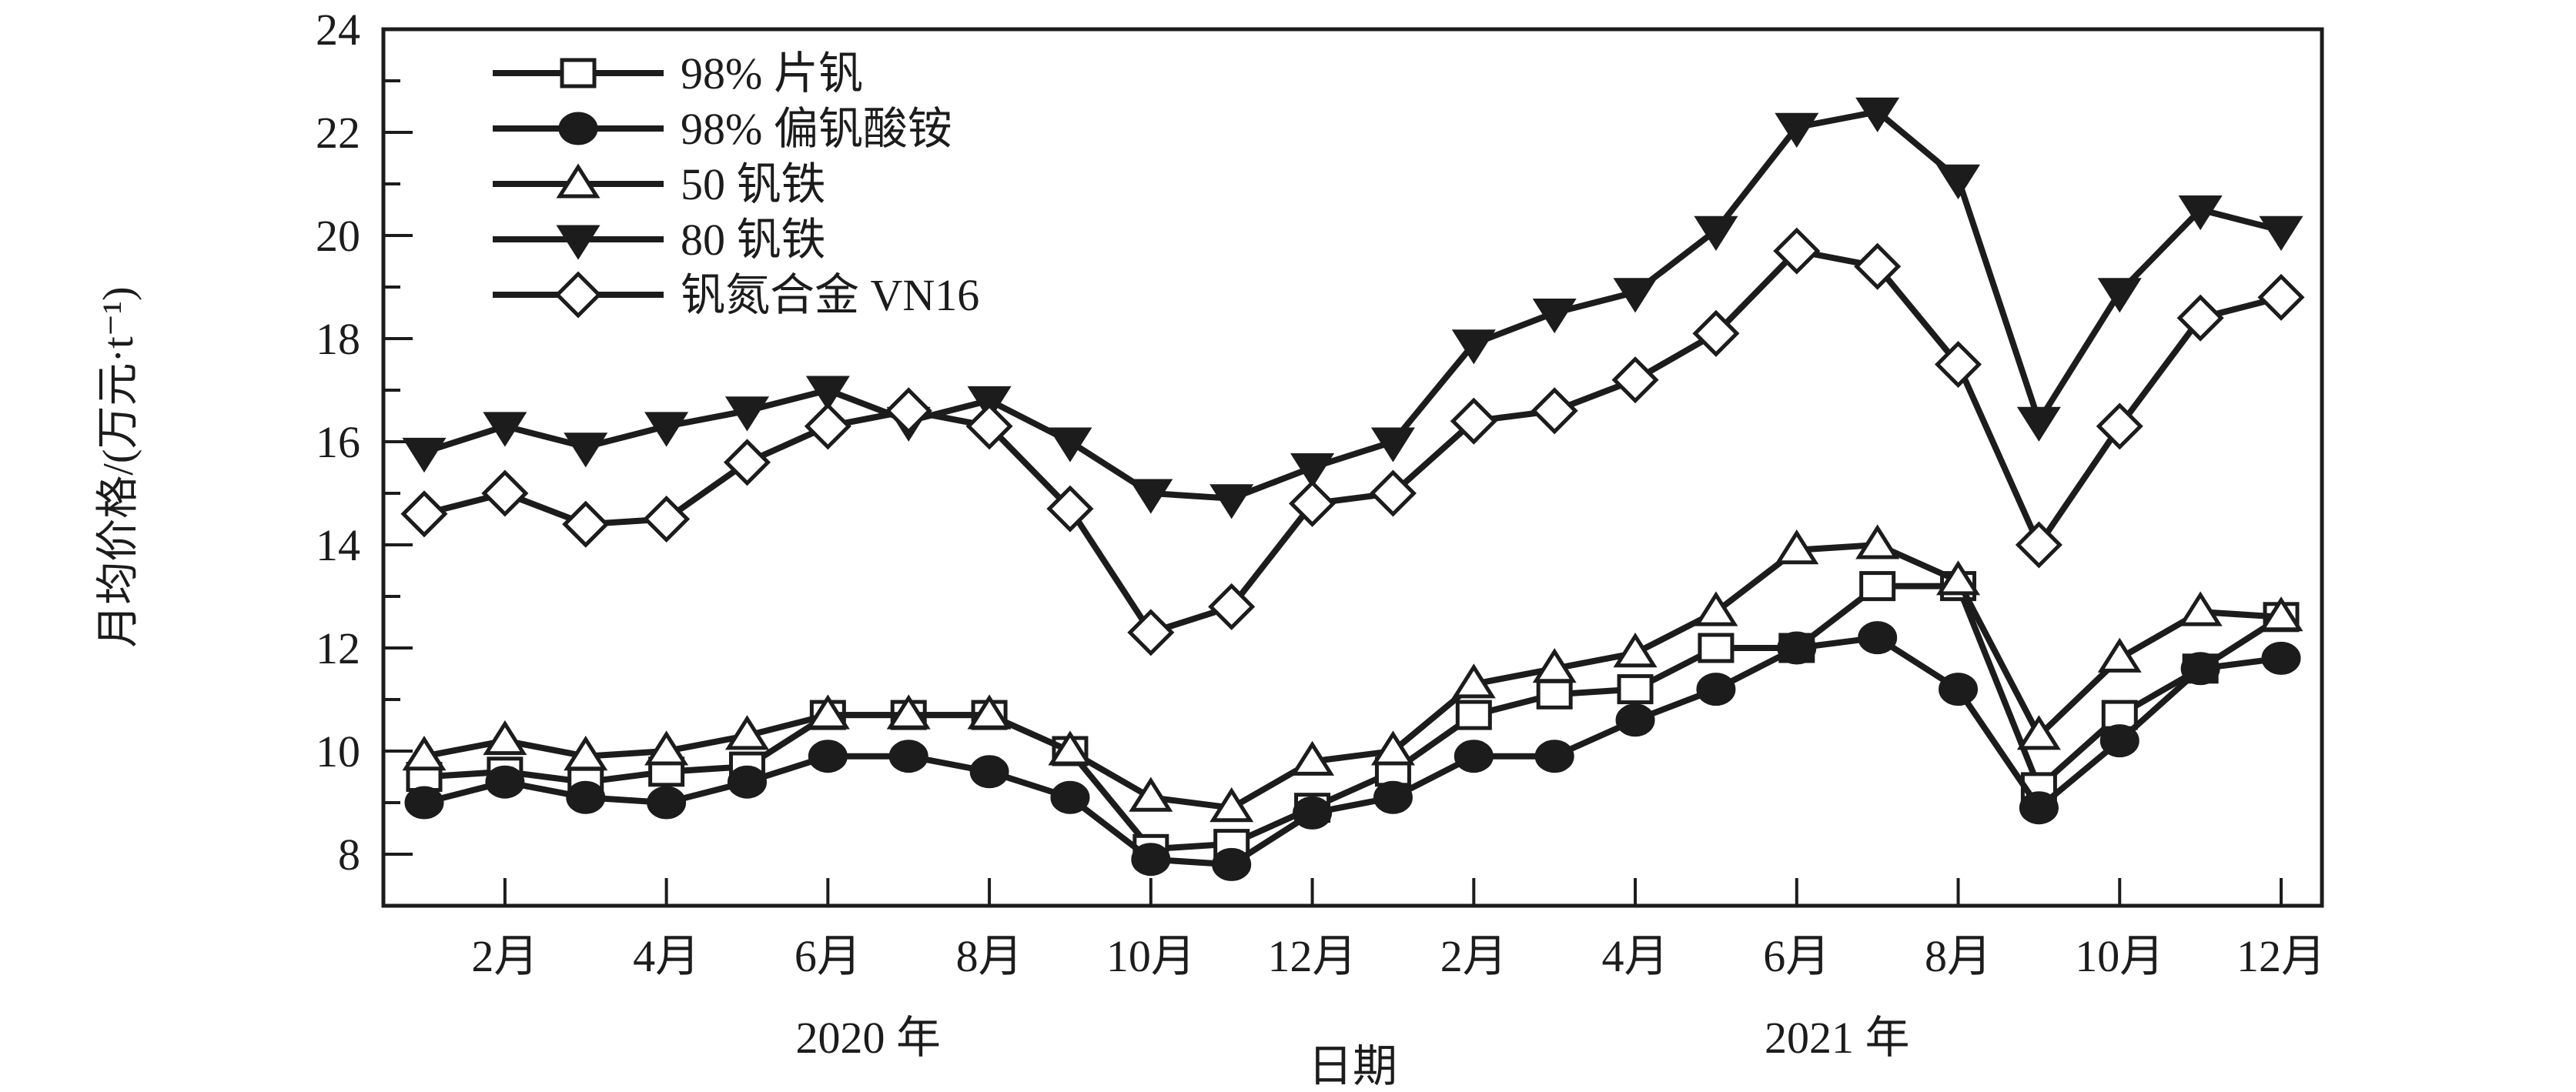 The height and width of the screenshot is (1092, 2576). Describe the element at coordinates (119, 467) in the screenshot. I see `y-axis-title: 月均价格/(万元·t⁻¹)` at that location.